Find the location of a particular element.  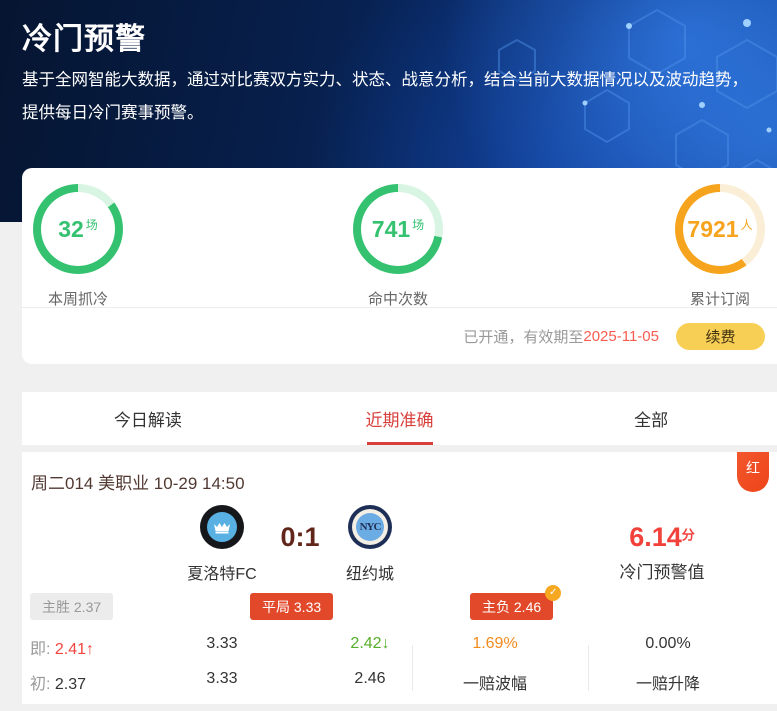

initial-away-odds: 2.46 is located at coordinates (370, 678).